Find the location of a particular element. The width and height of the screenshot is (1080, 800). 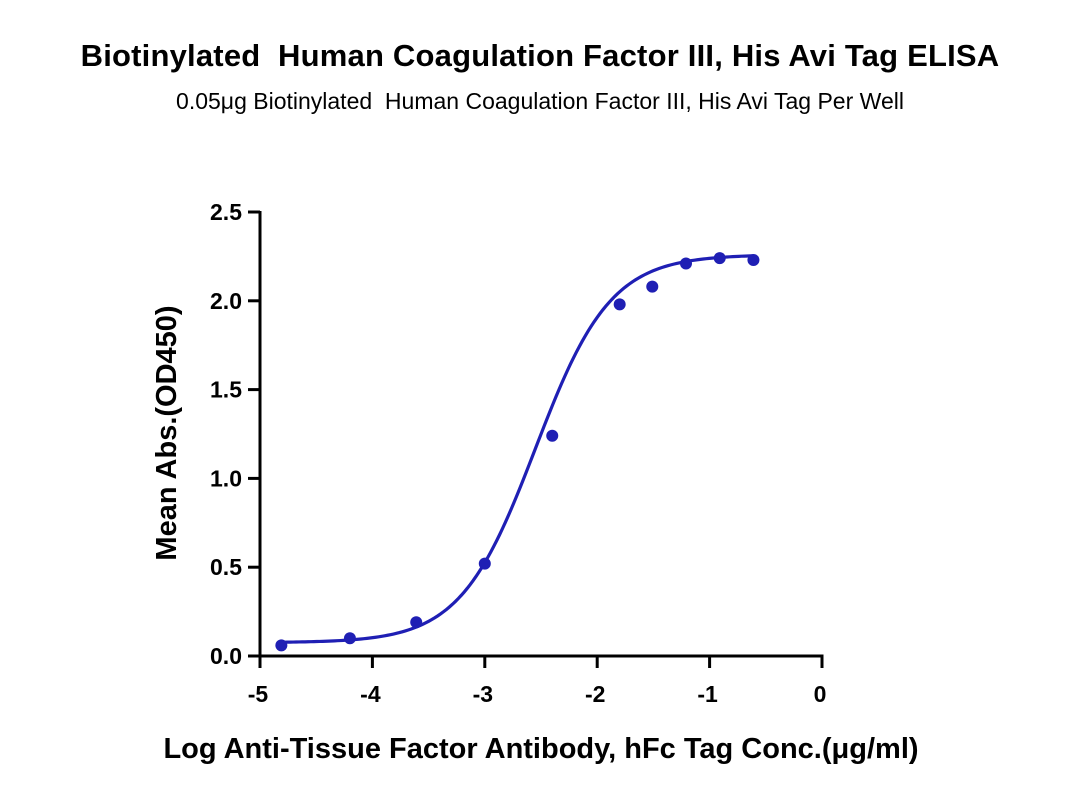

y-tick-label: 2.5 is located at coordinates (226, 212).